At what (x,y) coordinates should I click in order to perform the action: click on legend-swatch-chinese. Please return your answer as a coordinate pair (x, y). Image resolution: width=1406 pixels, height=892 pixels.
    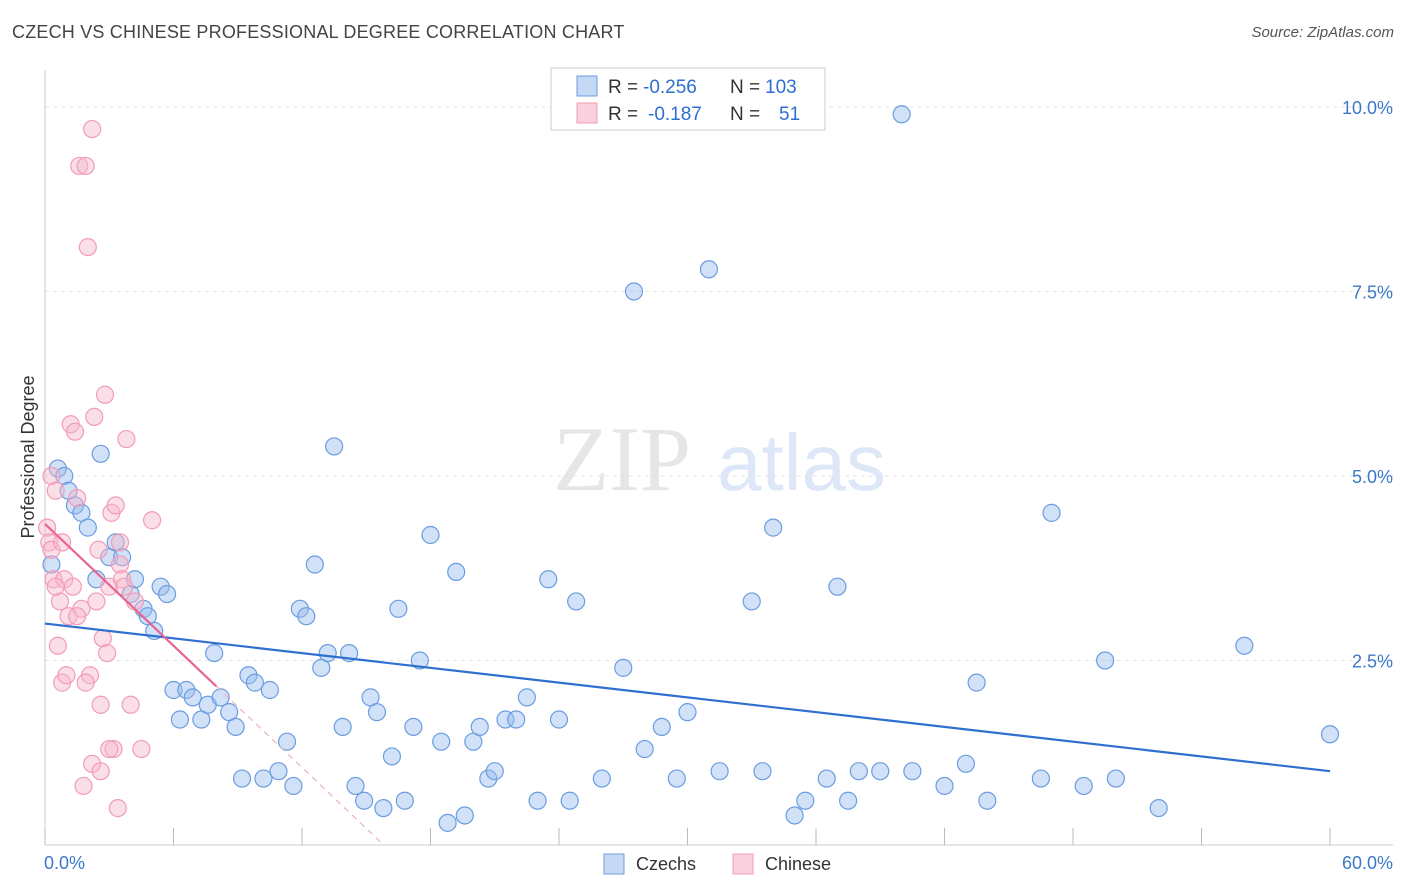
    Looking at the image, I should click on (587, 113).